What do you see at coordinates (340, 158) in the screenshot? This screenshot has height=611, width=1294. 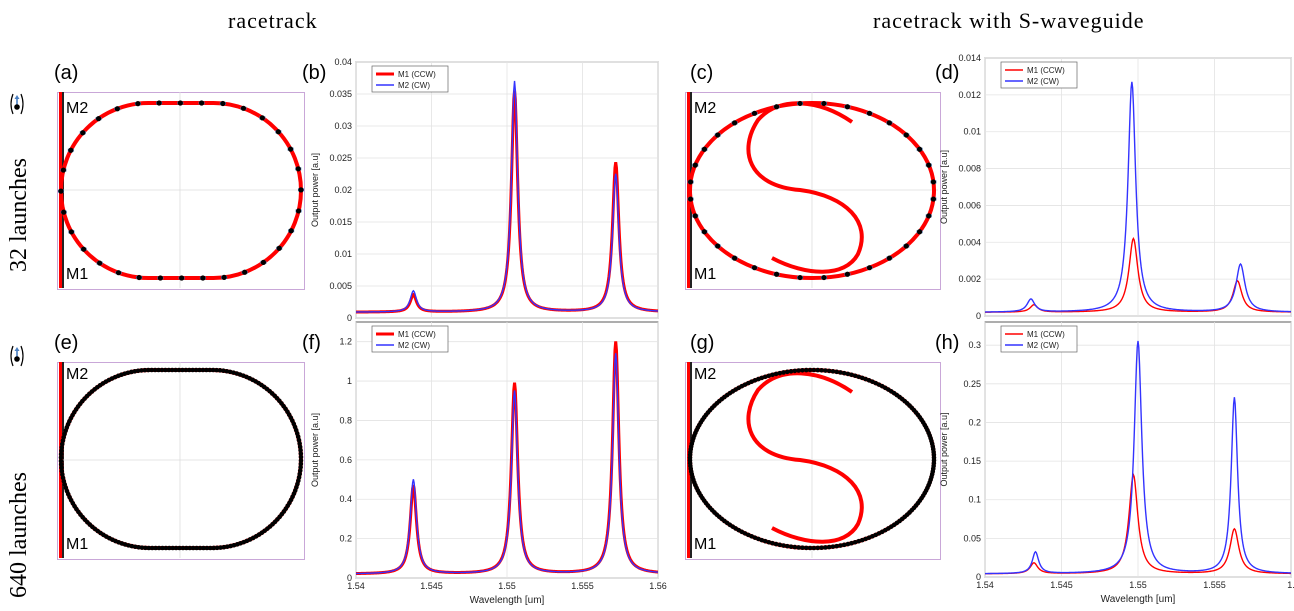 I see `y-tick-label: 0.025` at bounding box center [340, 158].